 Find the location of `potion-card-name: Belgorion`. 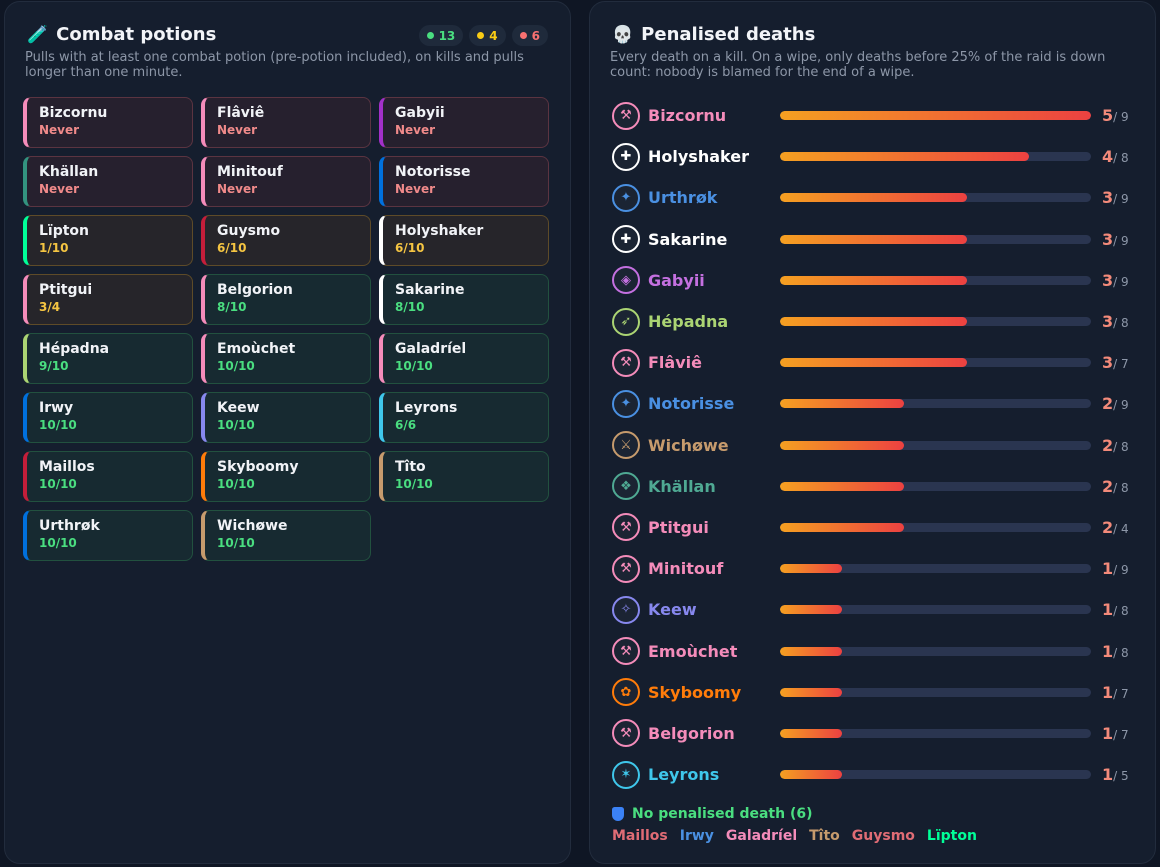

potion-card-name: Belgorion is located at coordinates (255, 290).